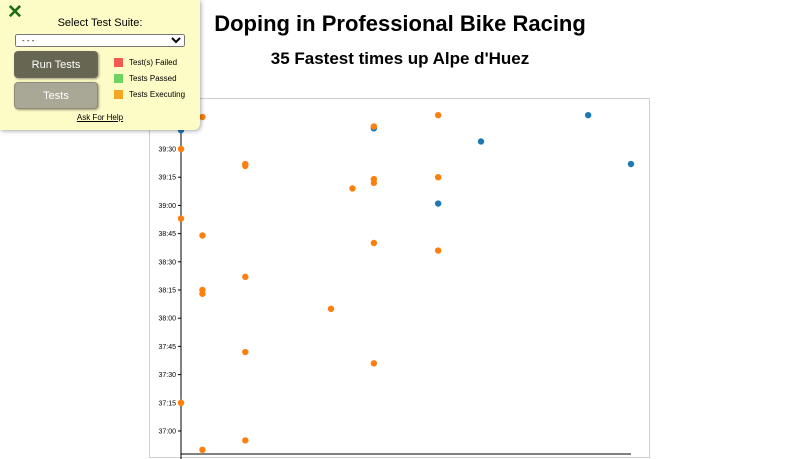  What do you see at coordinates (157, 94) in the screenshot?
I see `legend-executing-label: Tests Executing` at bounding box center [157, 94].